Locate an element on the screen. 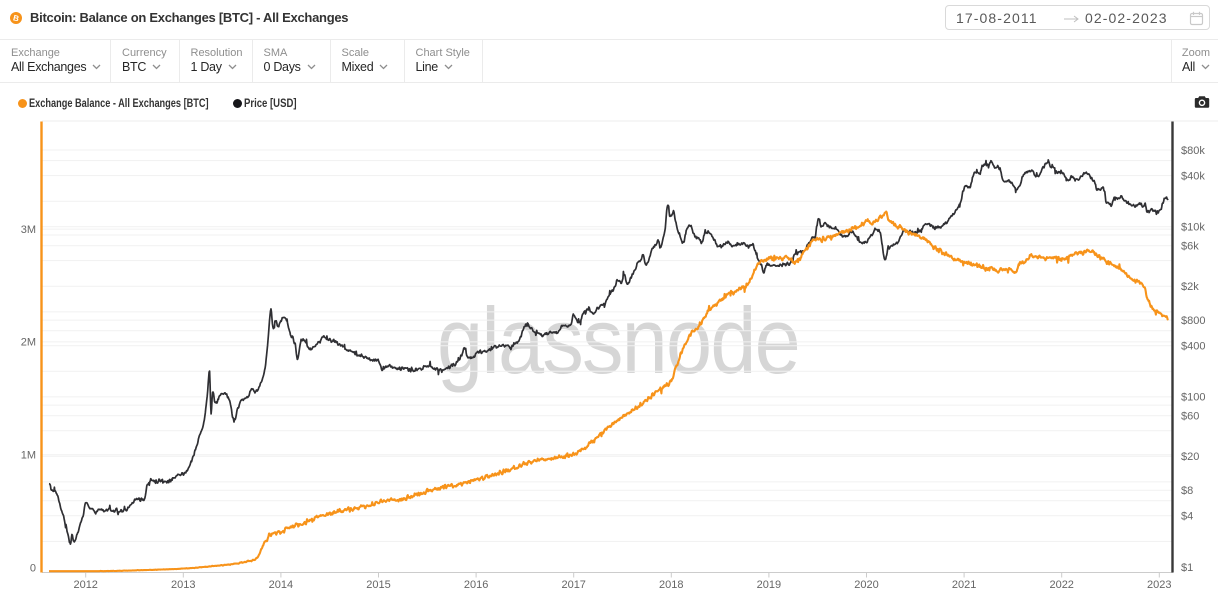 The width and height of the screenshot is (1218, 606). svg-text: $1 is located at coordinates (1187, 568).